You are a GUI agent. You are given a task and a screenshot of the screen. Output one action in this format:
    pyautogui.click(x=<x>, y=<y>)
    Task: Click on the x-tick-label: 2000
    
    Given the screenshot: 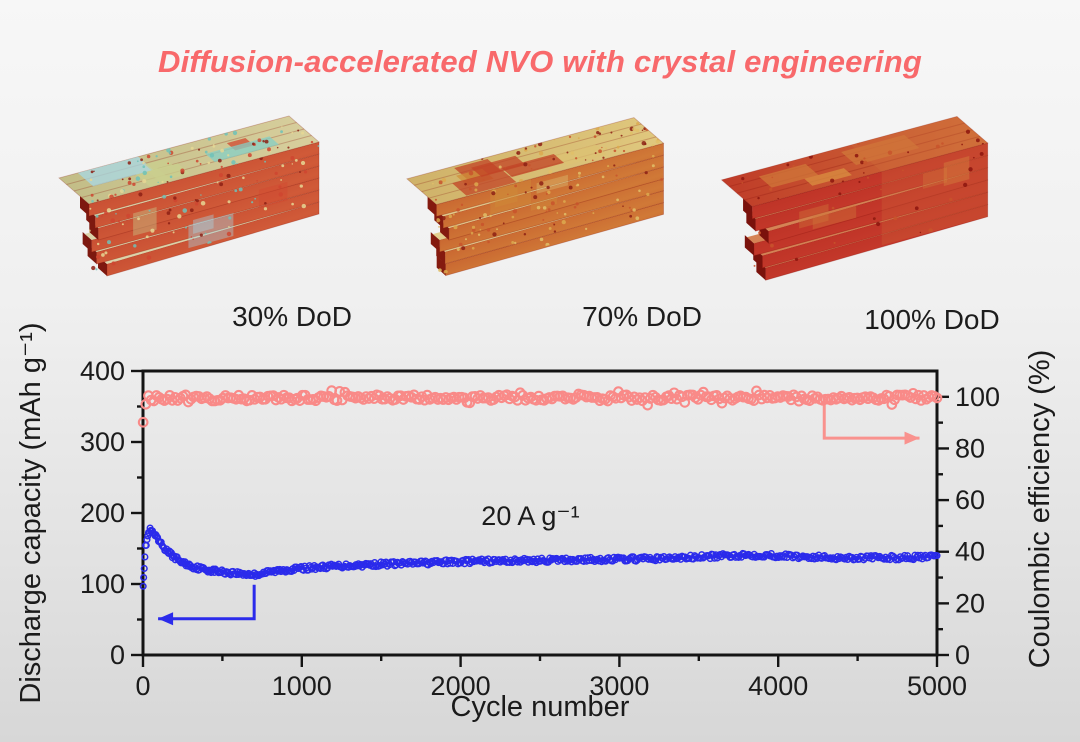 What is the action you would take?
    pyautogui.click(x=461, y=686)
    